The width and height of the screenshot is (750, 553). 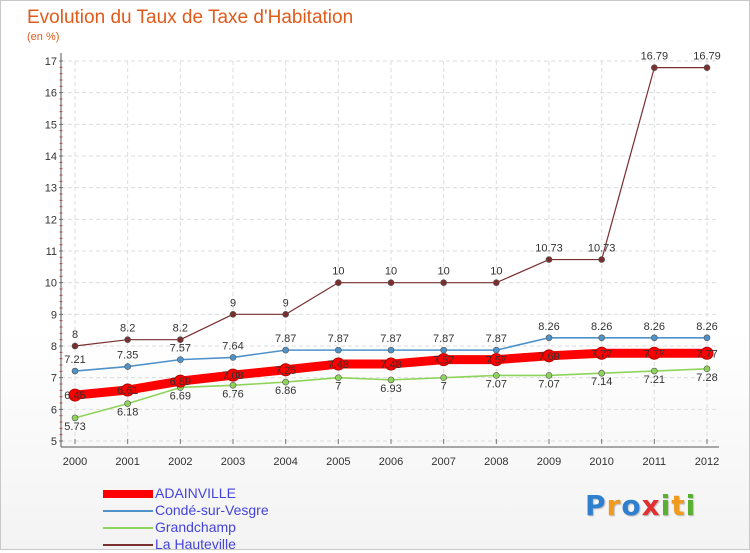 I want to click on x-tick-label: 2004, so click(x=285, y=462).